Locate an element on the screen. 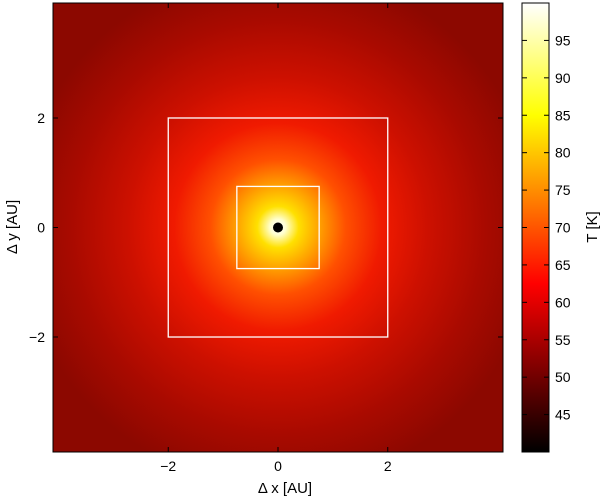 The height and width of the screenshot is (501, 600). colorbar-tick-label: 60 is located at coordinates (563, 302).